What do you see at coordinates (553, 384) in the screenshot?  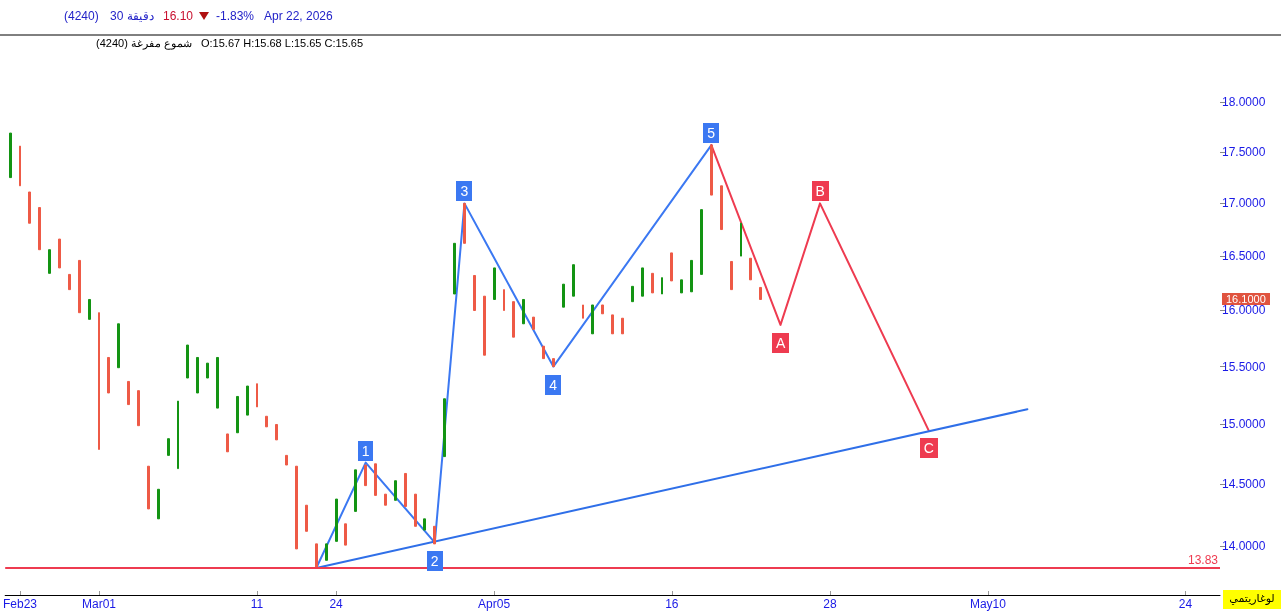 I see `annotation: 4` at bounding box center [553, 384].